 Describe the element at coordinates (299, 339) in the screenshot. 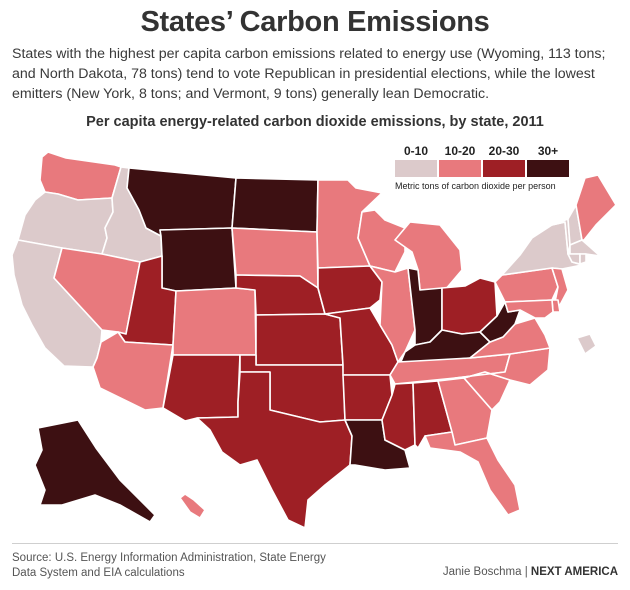

I see `state-ks` at that location.